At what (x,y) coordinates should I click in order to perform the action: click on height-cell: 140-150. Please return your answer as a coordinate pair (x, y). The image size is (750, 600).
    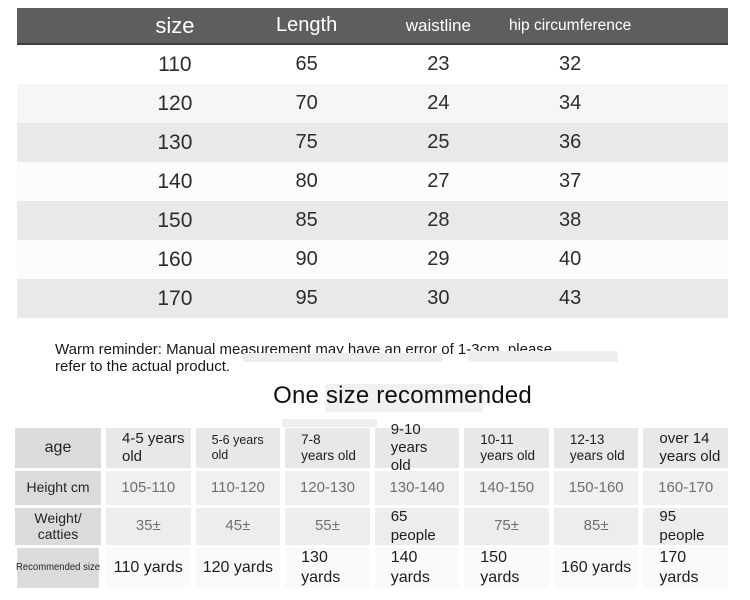
    Looking at the image, I should click on (506, 488).